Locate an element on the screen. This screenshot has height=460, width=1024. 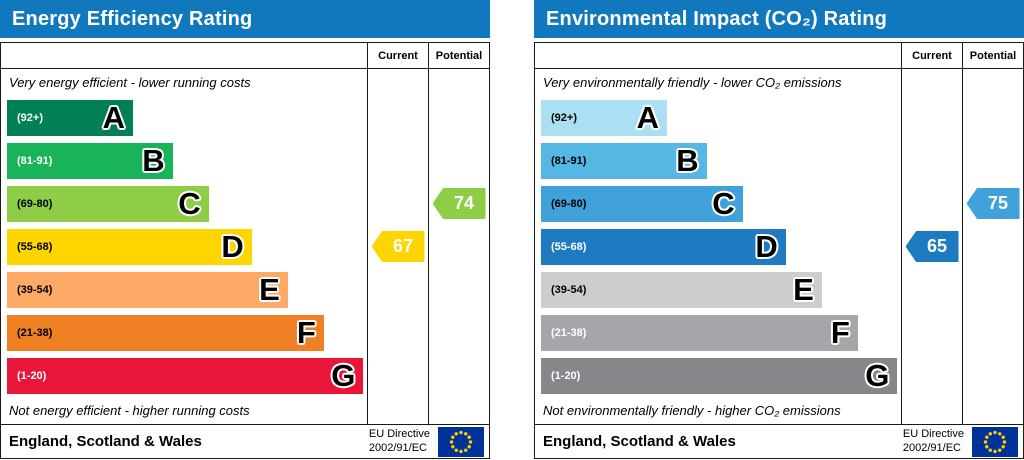
potential-column-cell: 74 is located at coordinates (458, 203).